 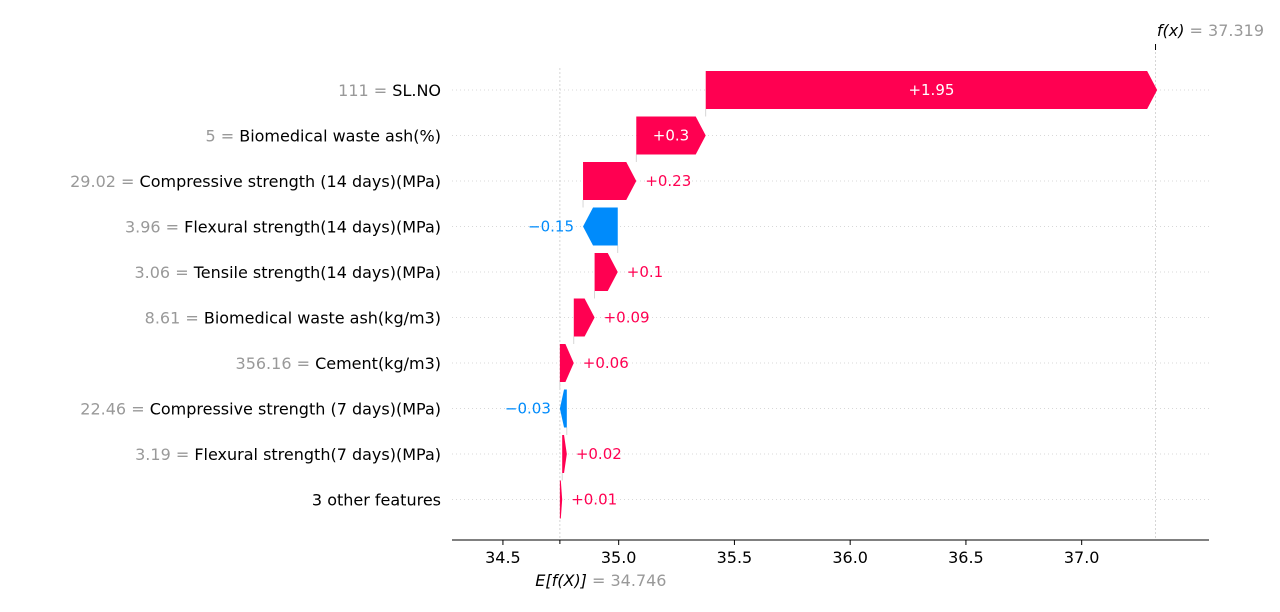 What do you see at coordinates (503, 557) in the screenshot?
I see `x-tick-label: 34.5` at bounding box center [503, 557].